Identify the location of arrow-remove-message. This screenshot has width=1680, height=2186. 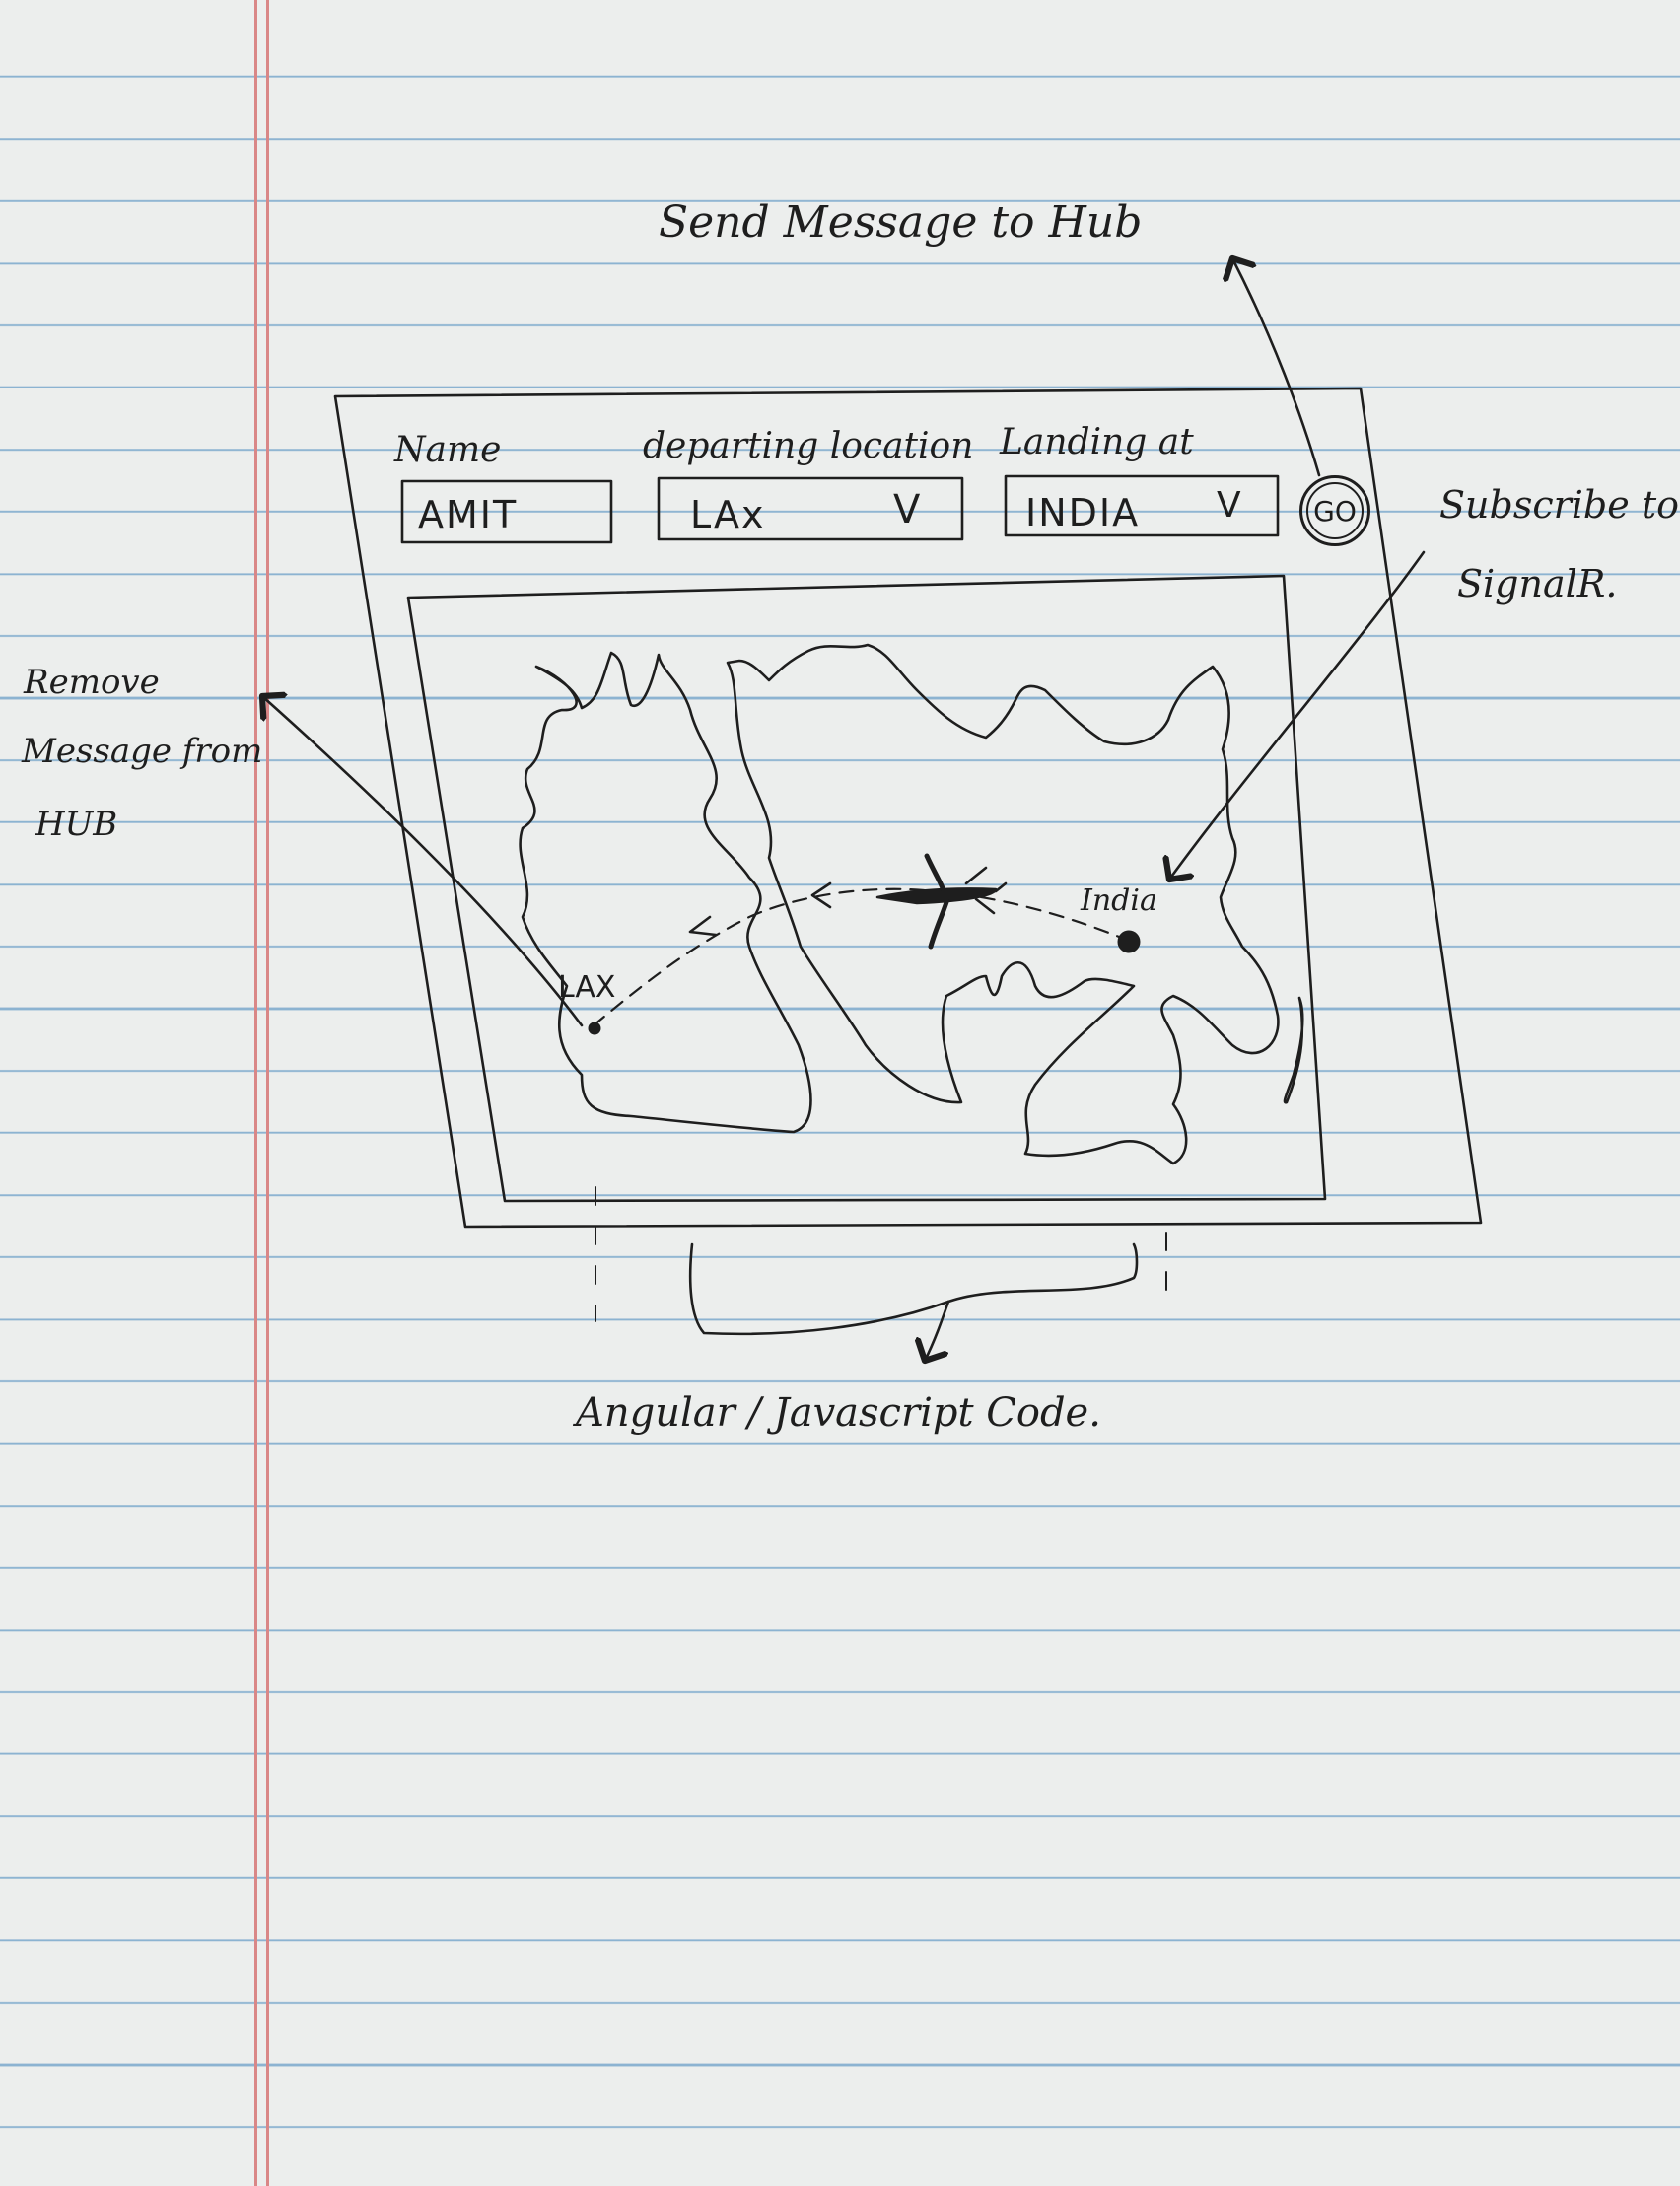
(423, 861).